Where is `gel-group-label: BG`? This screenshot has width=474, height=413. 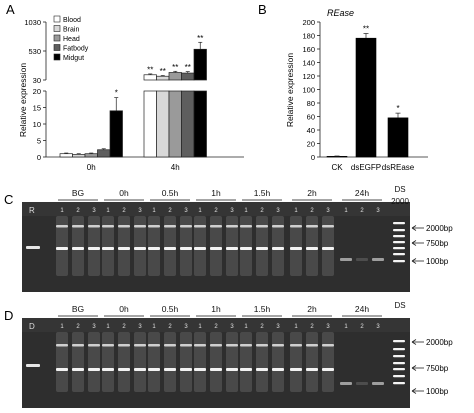
gel-group-label: BG is located at coordinates (78, 309).